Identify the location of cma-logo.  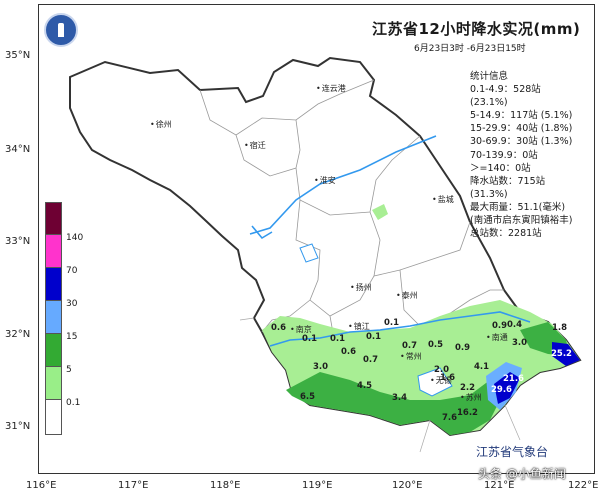
(61, 30).